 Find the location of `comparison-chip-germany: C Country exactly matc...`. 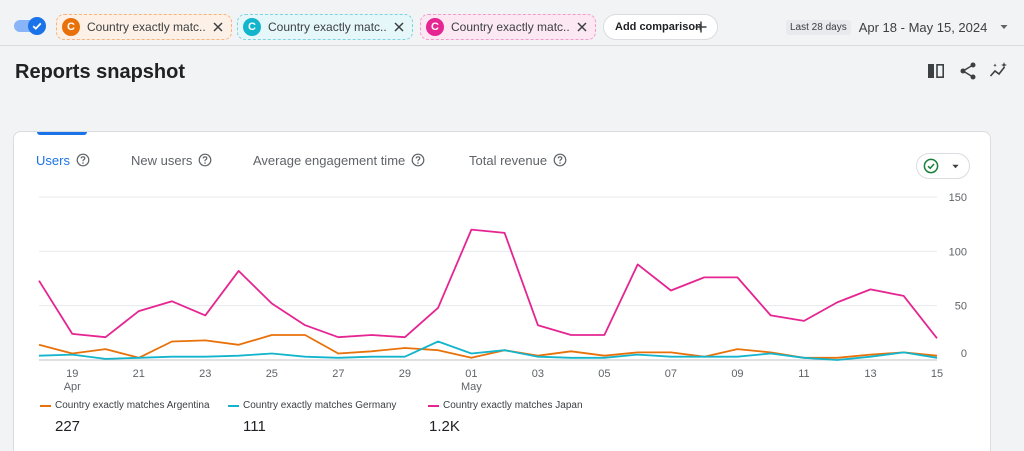

comparison-chip-germany: C Country exactly matc... is located at coordinates (325, 27).